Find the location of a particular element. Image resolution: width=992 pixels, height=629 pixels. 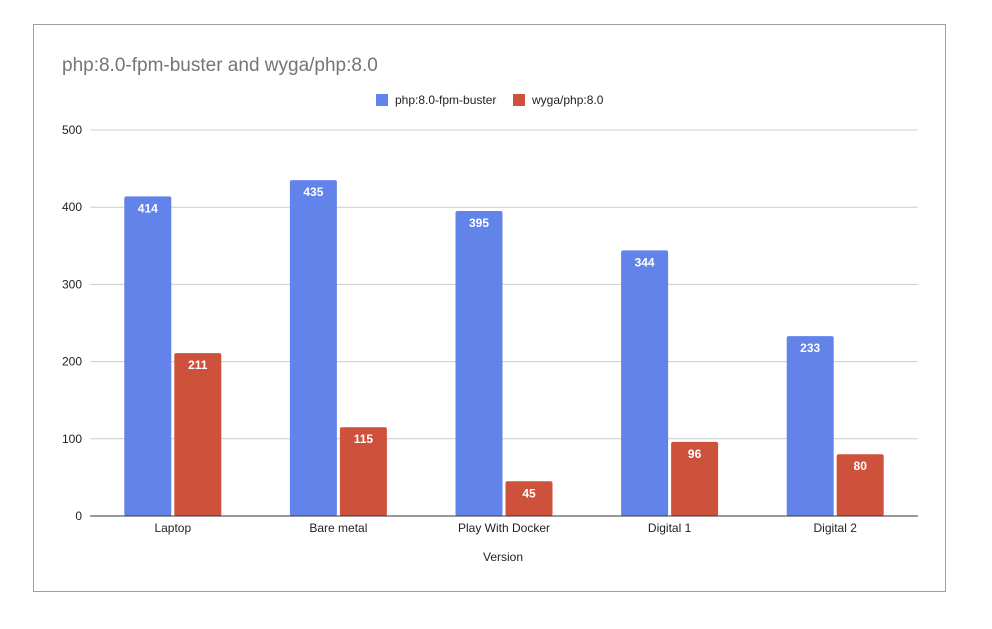

y-tick-label: 0 is located at coordinates (78, 516).